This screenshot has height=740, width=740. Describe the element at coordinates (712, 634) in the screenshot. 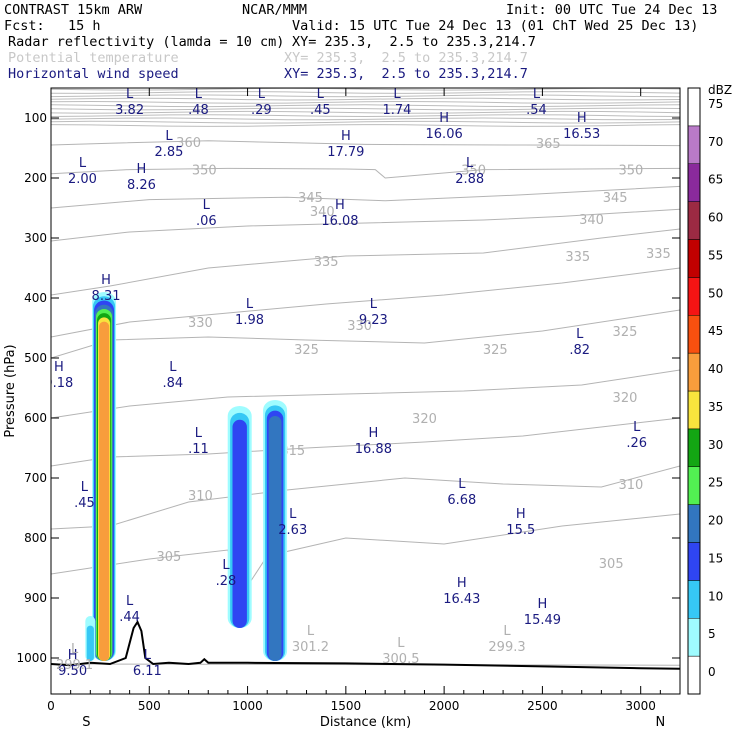

I see `colorbar-level-label: 5` at that location.